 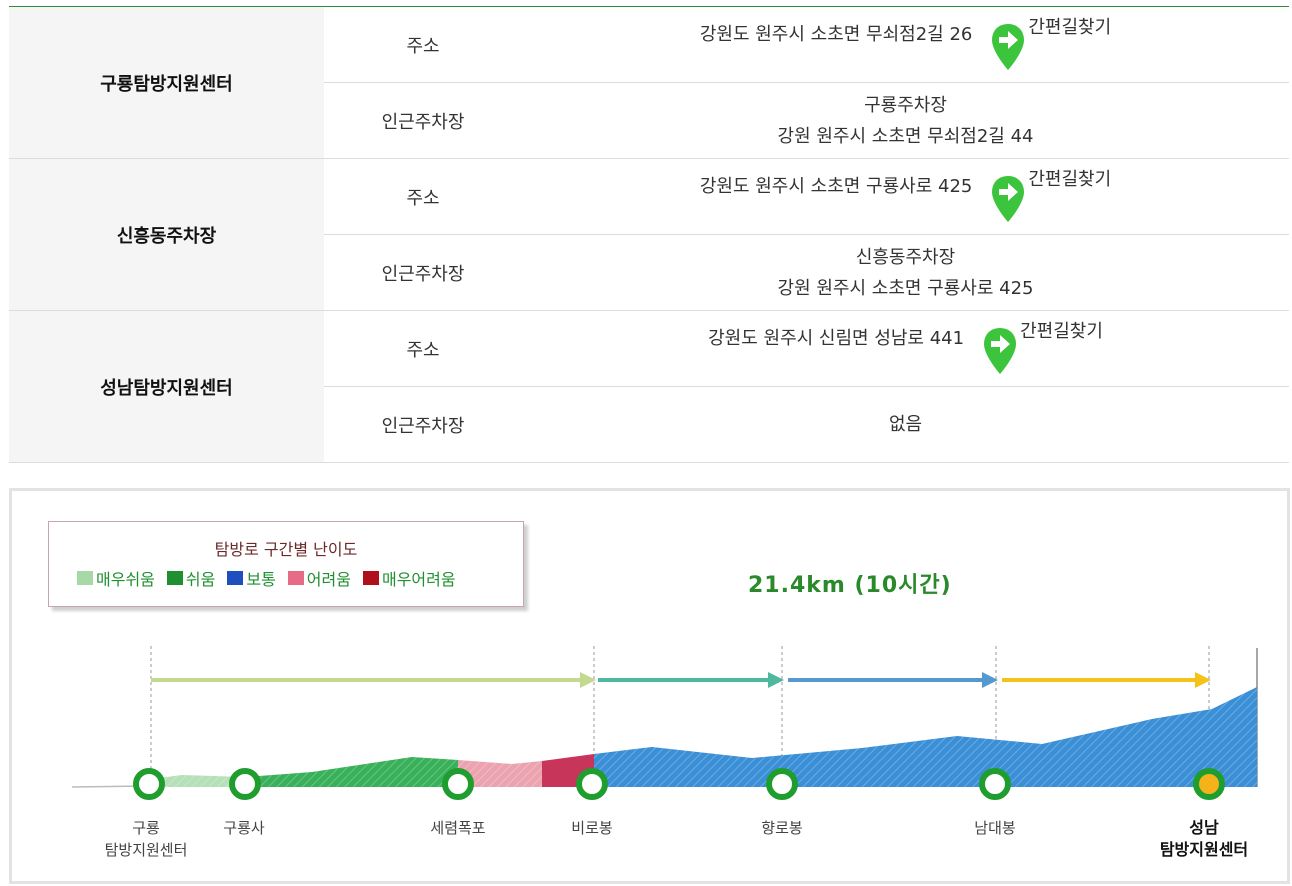 What do you see at coordinates (1204, 839) in the screenshot?
I see `stop-label-seongnam-center: 성남 탐방지원센터` at bounding box center [1204, 839].